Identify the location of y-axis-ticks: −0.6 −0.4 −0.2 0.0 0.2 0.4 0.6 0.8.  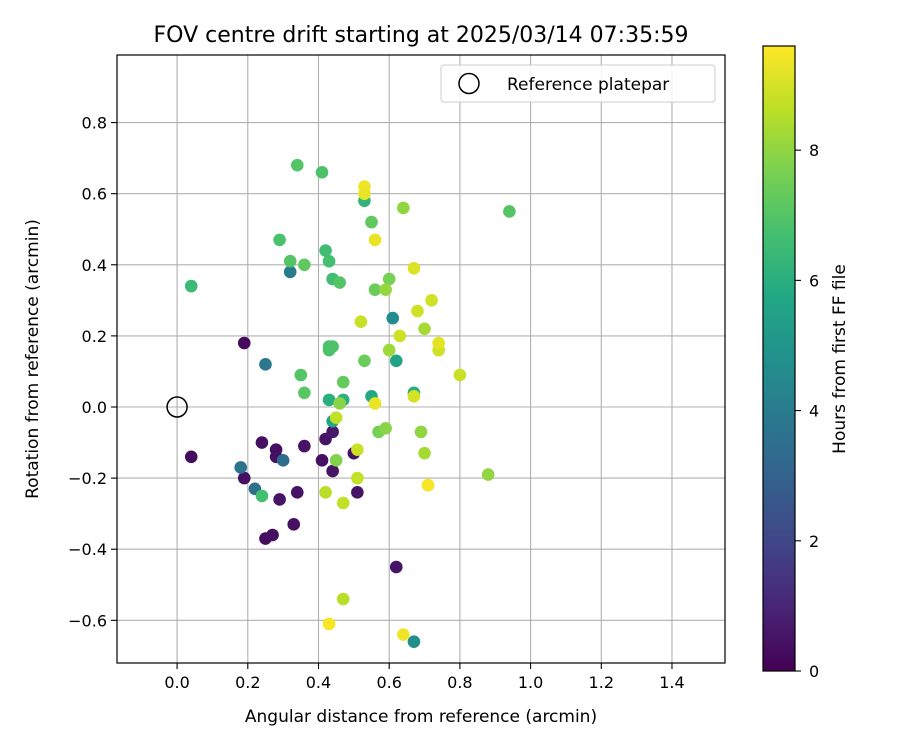
(92, 372).